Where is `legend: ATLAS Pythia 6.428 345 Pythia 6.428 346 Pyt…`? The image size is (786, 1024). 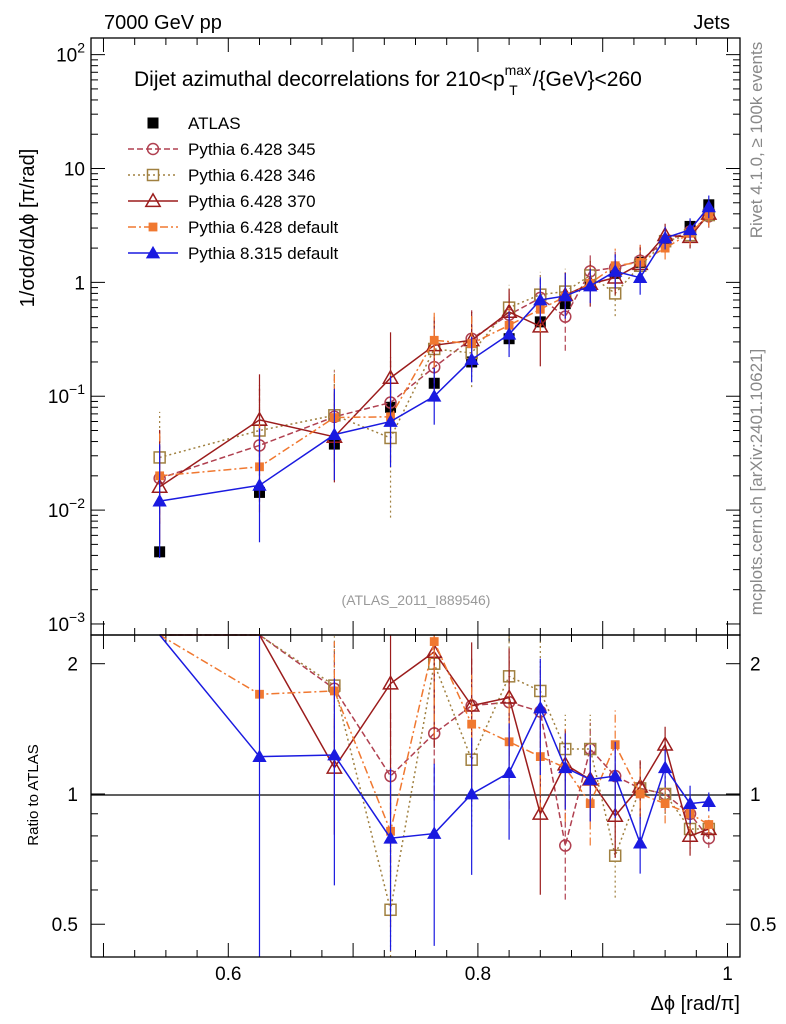
legend: ATLAS Pythia 6.428 345 Pythia 6.428 346 Pyt… is located at coordinates (233, 188).